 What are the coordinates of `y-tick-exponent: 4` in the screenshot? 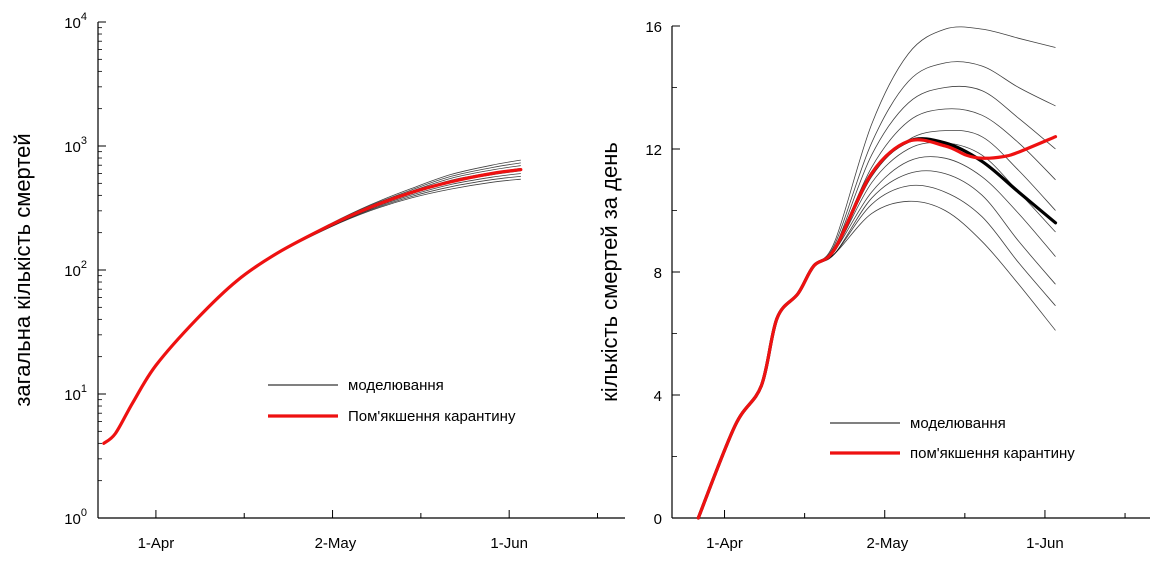 It's located at (84, 17).